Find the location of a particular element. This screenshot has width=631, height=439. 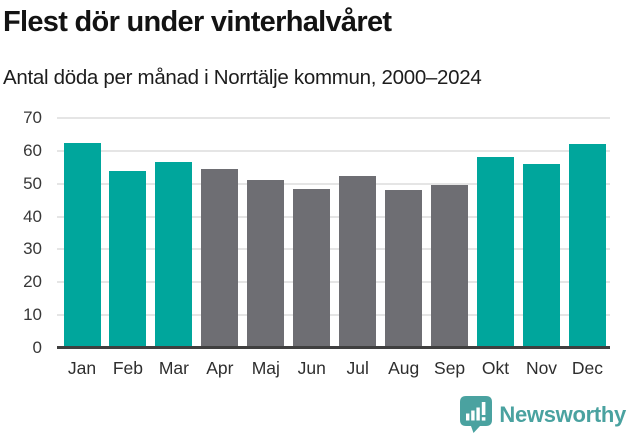

bar-jul is located at coordinates (358, 261).